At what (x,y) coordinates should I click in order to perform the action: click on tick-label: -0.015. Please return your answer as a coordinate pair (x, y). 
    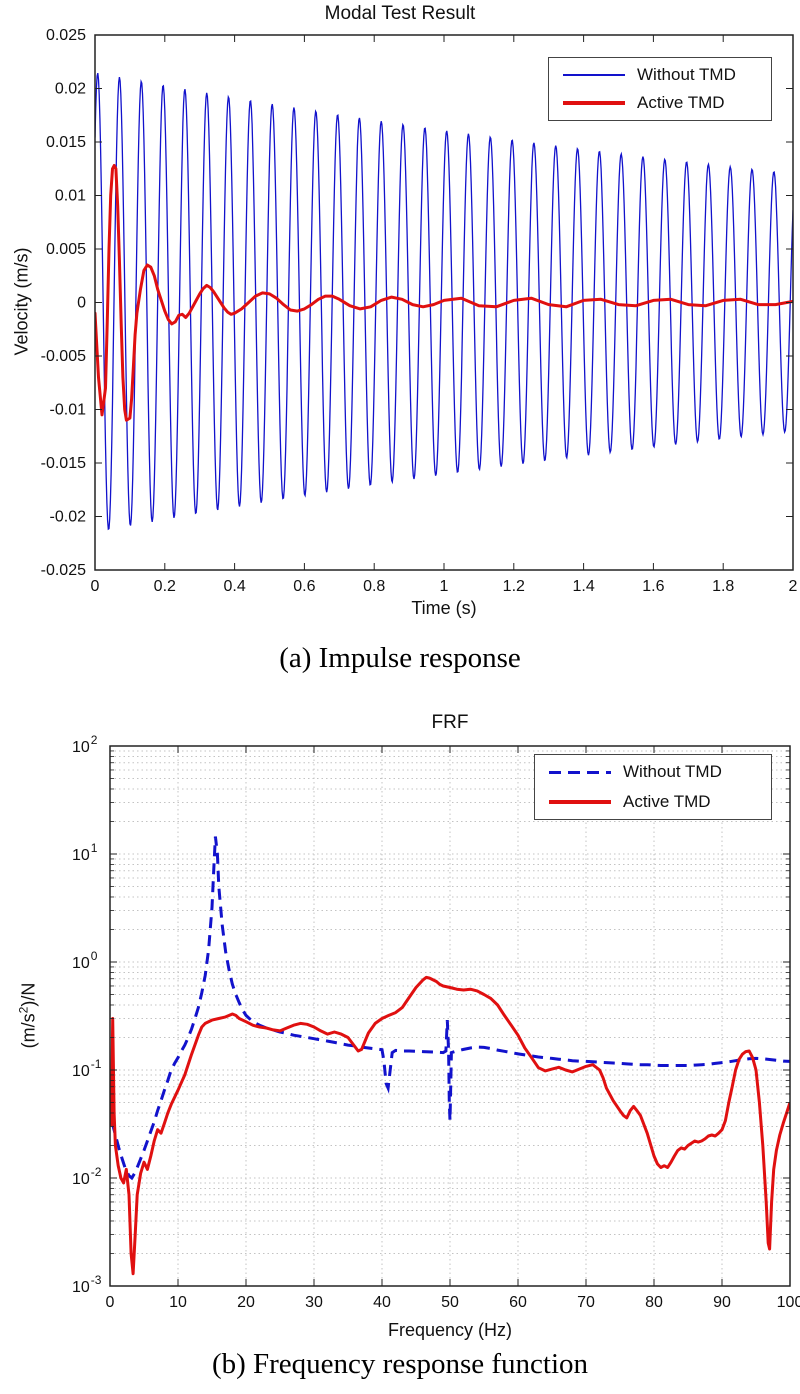
    Looking at the image, I should click on (63, 463).